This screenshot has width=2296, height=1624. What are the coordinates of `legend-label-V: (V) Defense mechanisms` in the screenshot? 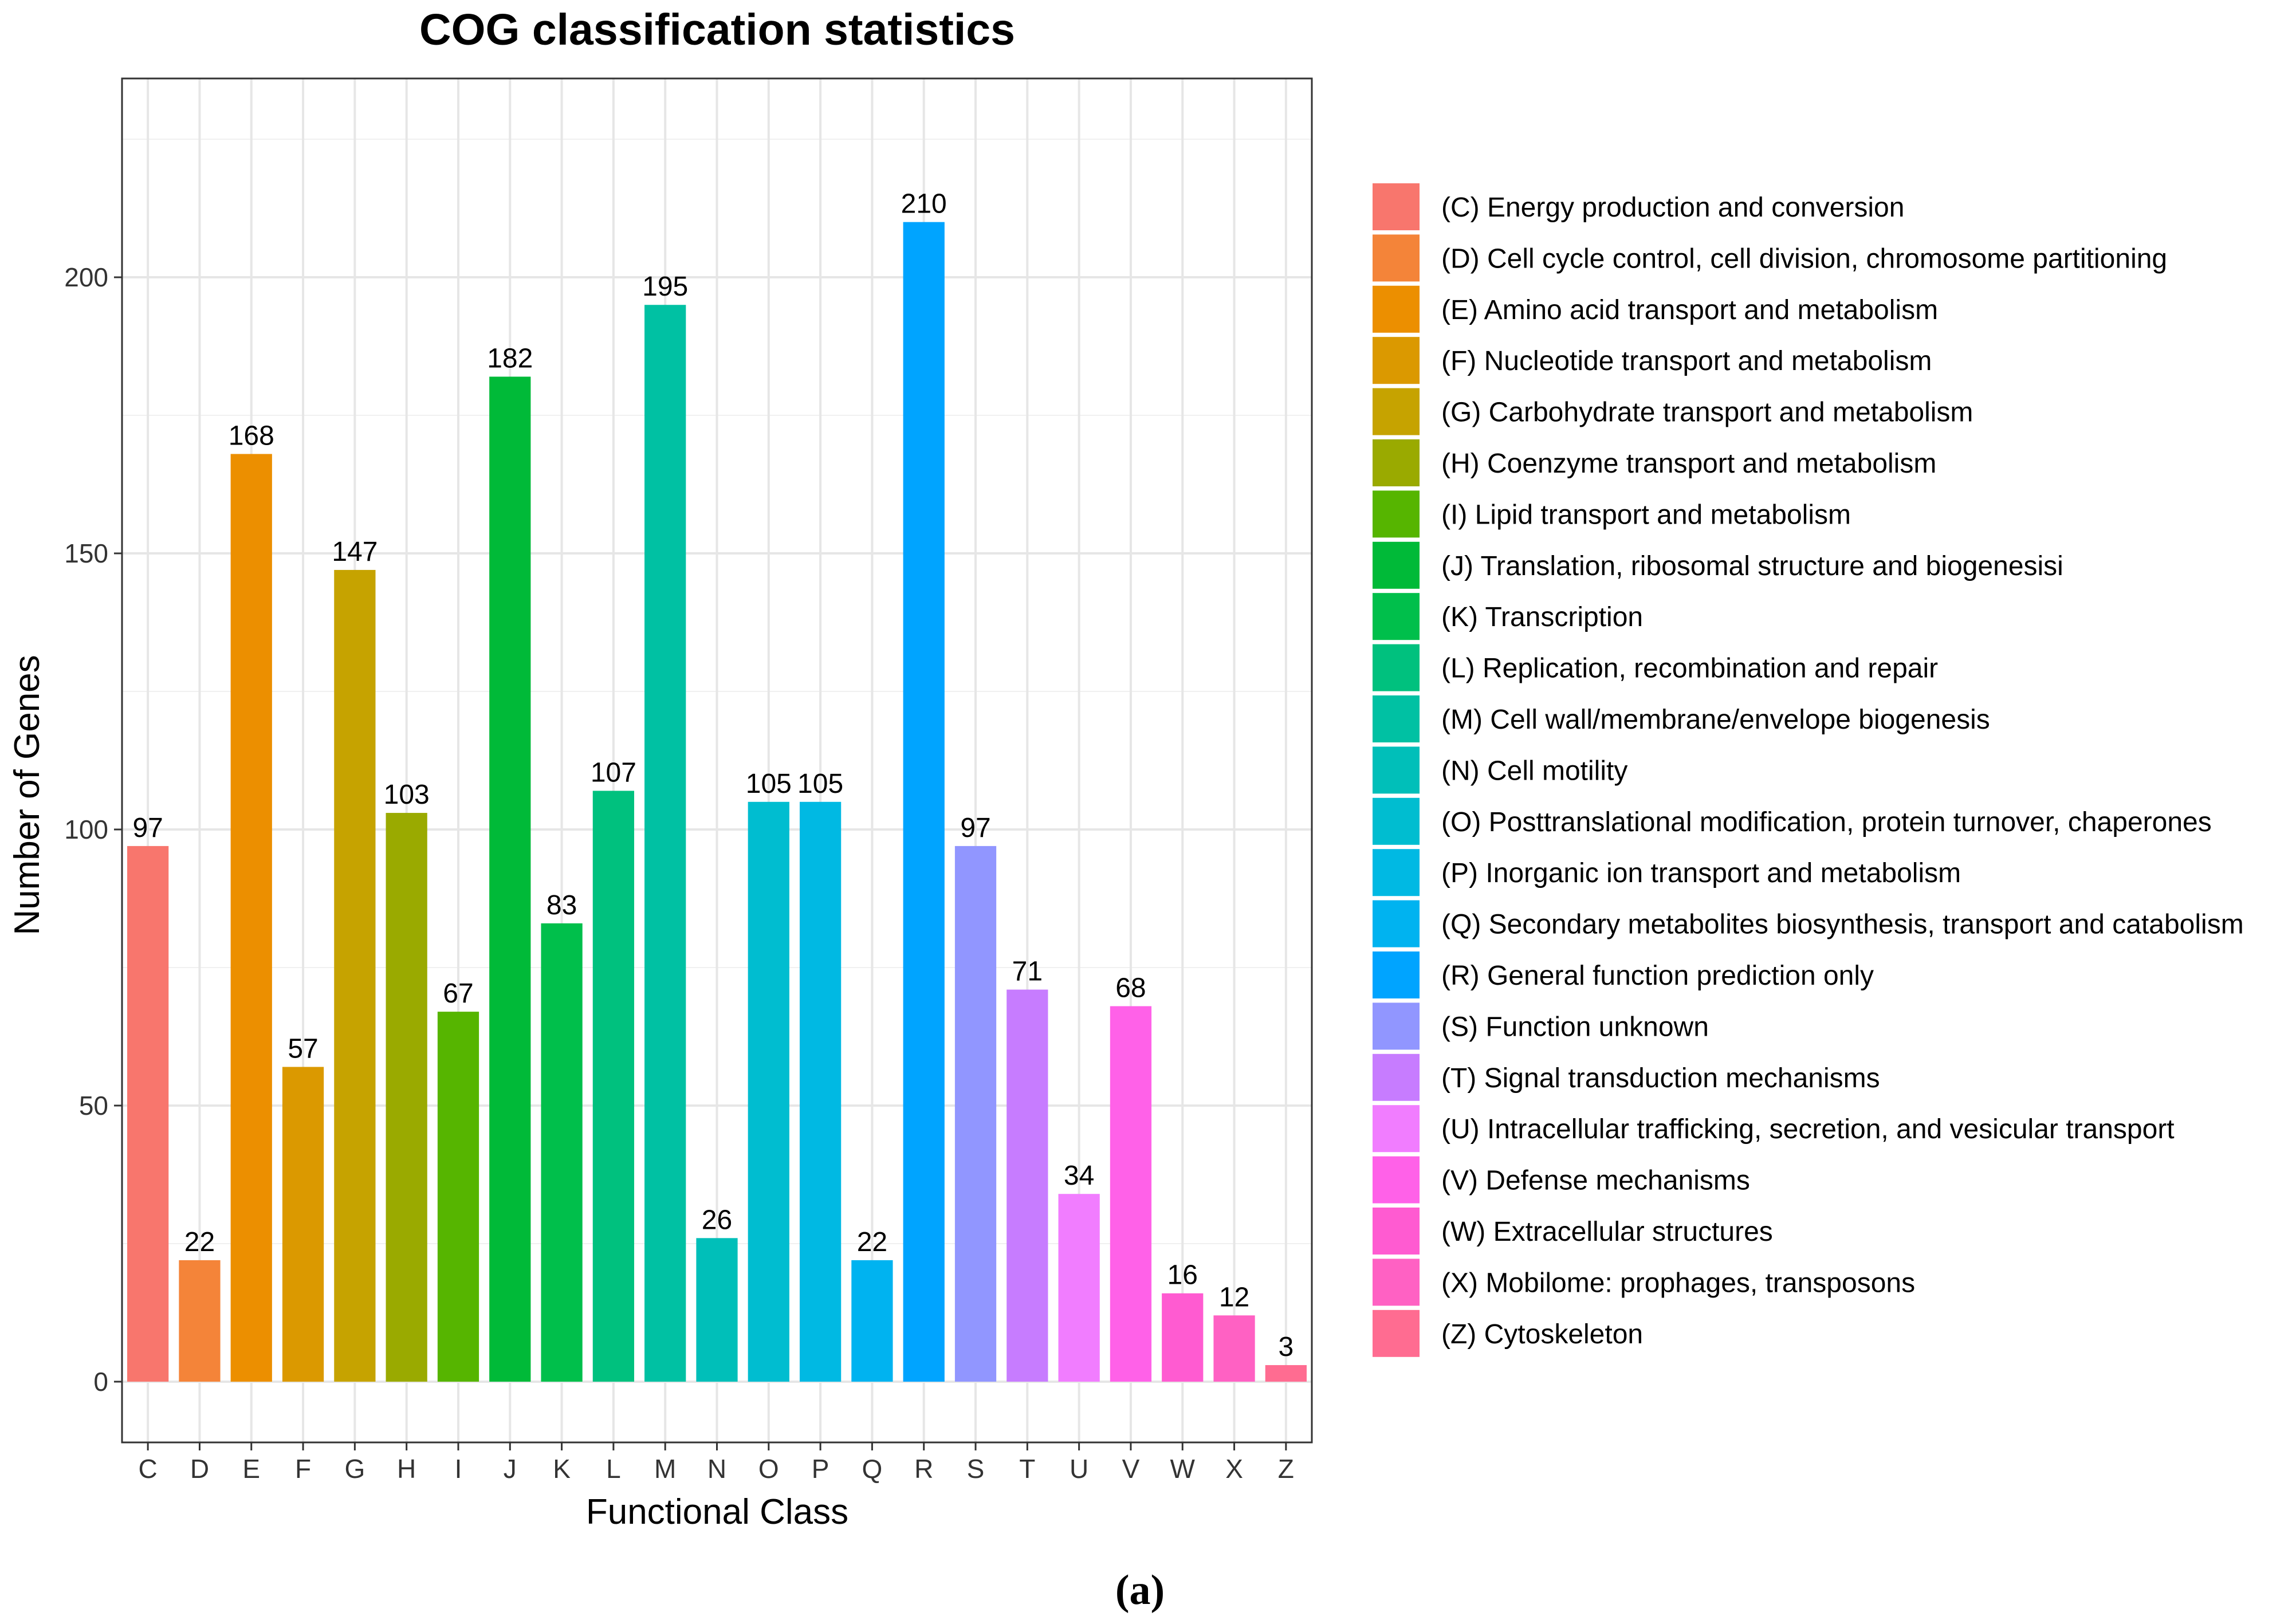 It's located at (1596, 1181).